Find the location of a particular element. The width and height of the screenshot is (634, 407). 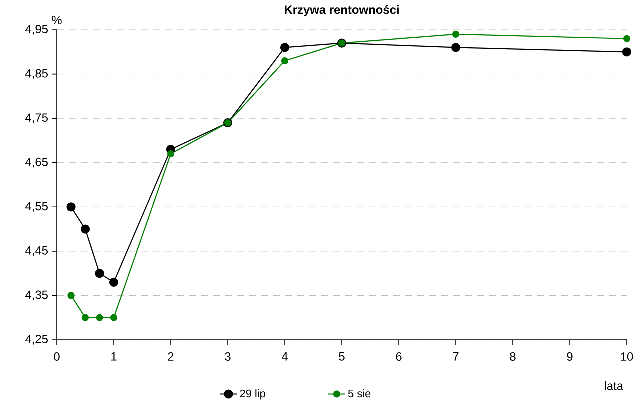

x-tick-label: 8 is located at coordinates (513, 356).